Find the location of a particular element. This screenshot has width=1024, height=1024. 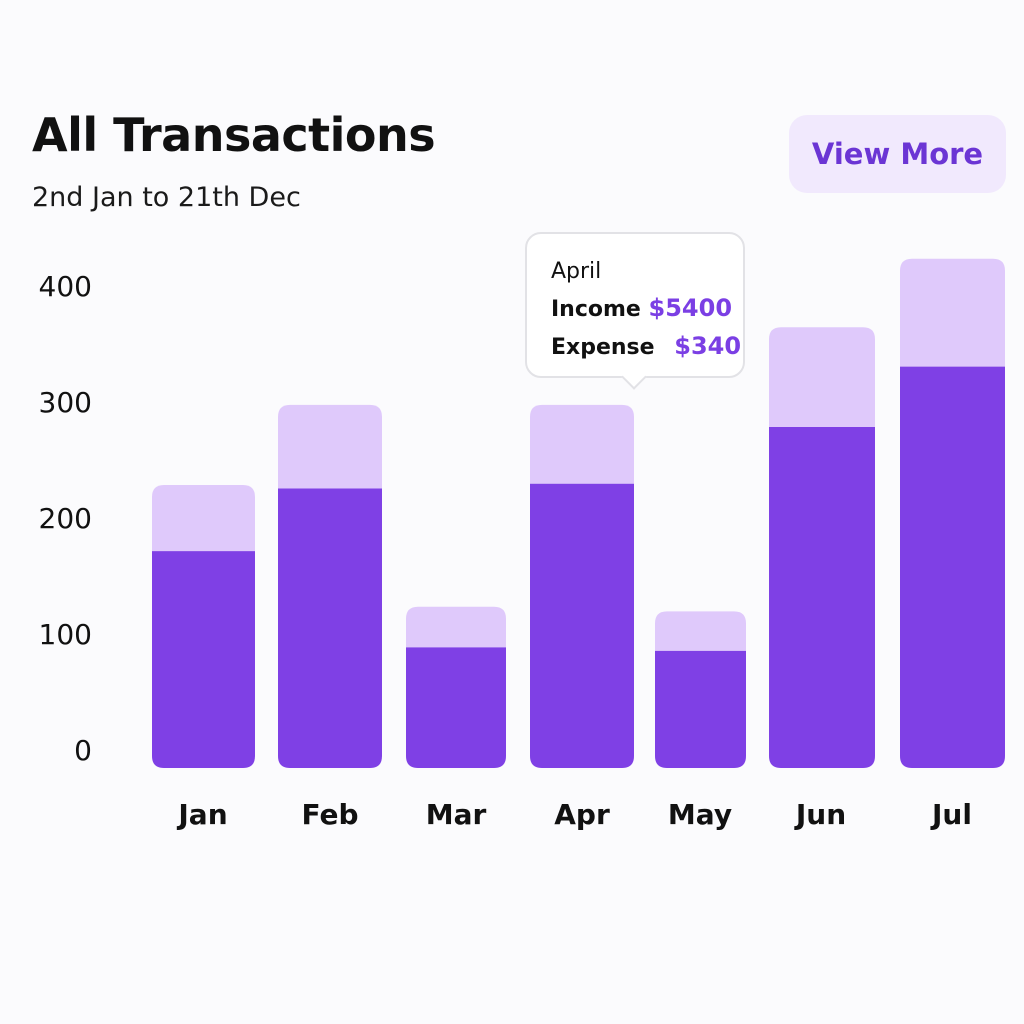

x-tick-label: Apr is located at coordinates (582, 814).